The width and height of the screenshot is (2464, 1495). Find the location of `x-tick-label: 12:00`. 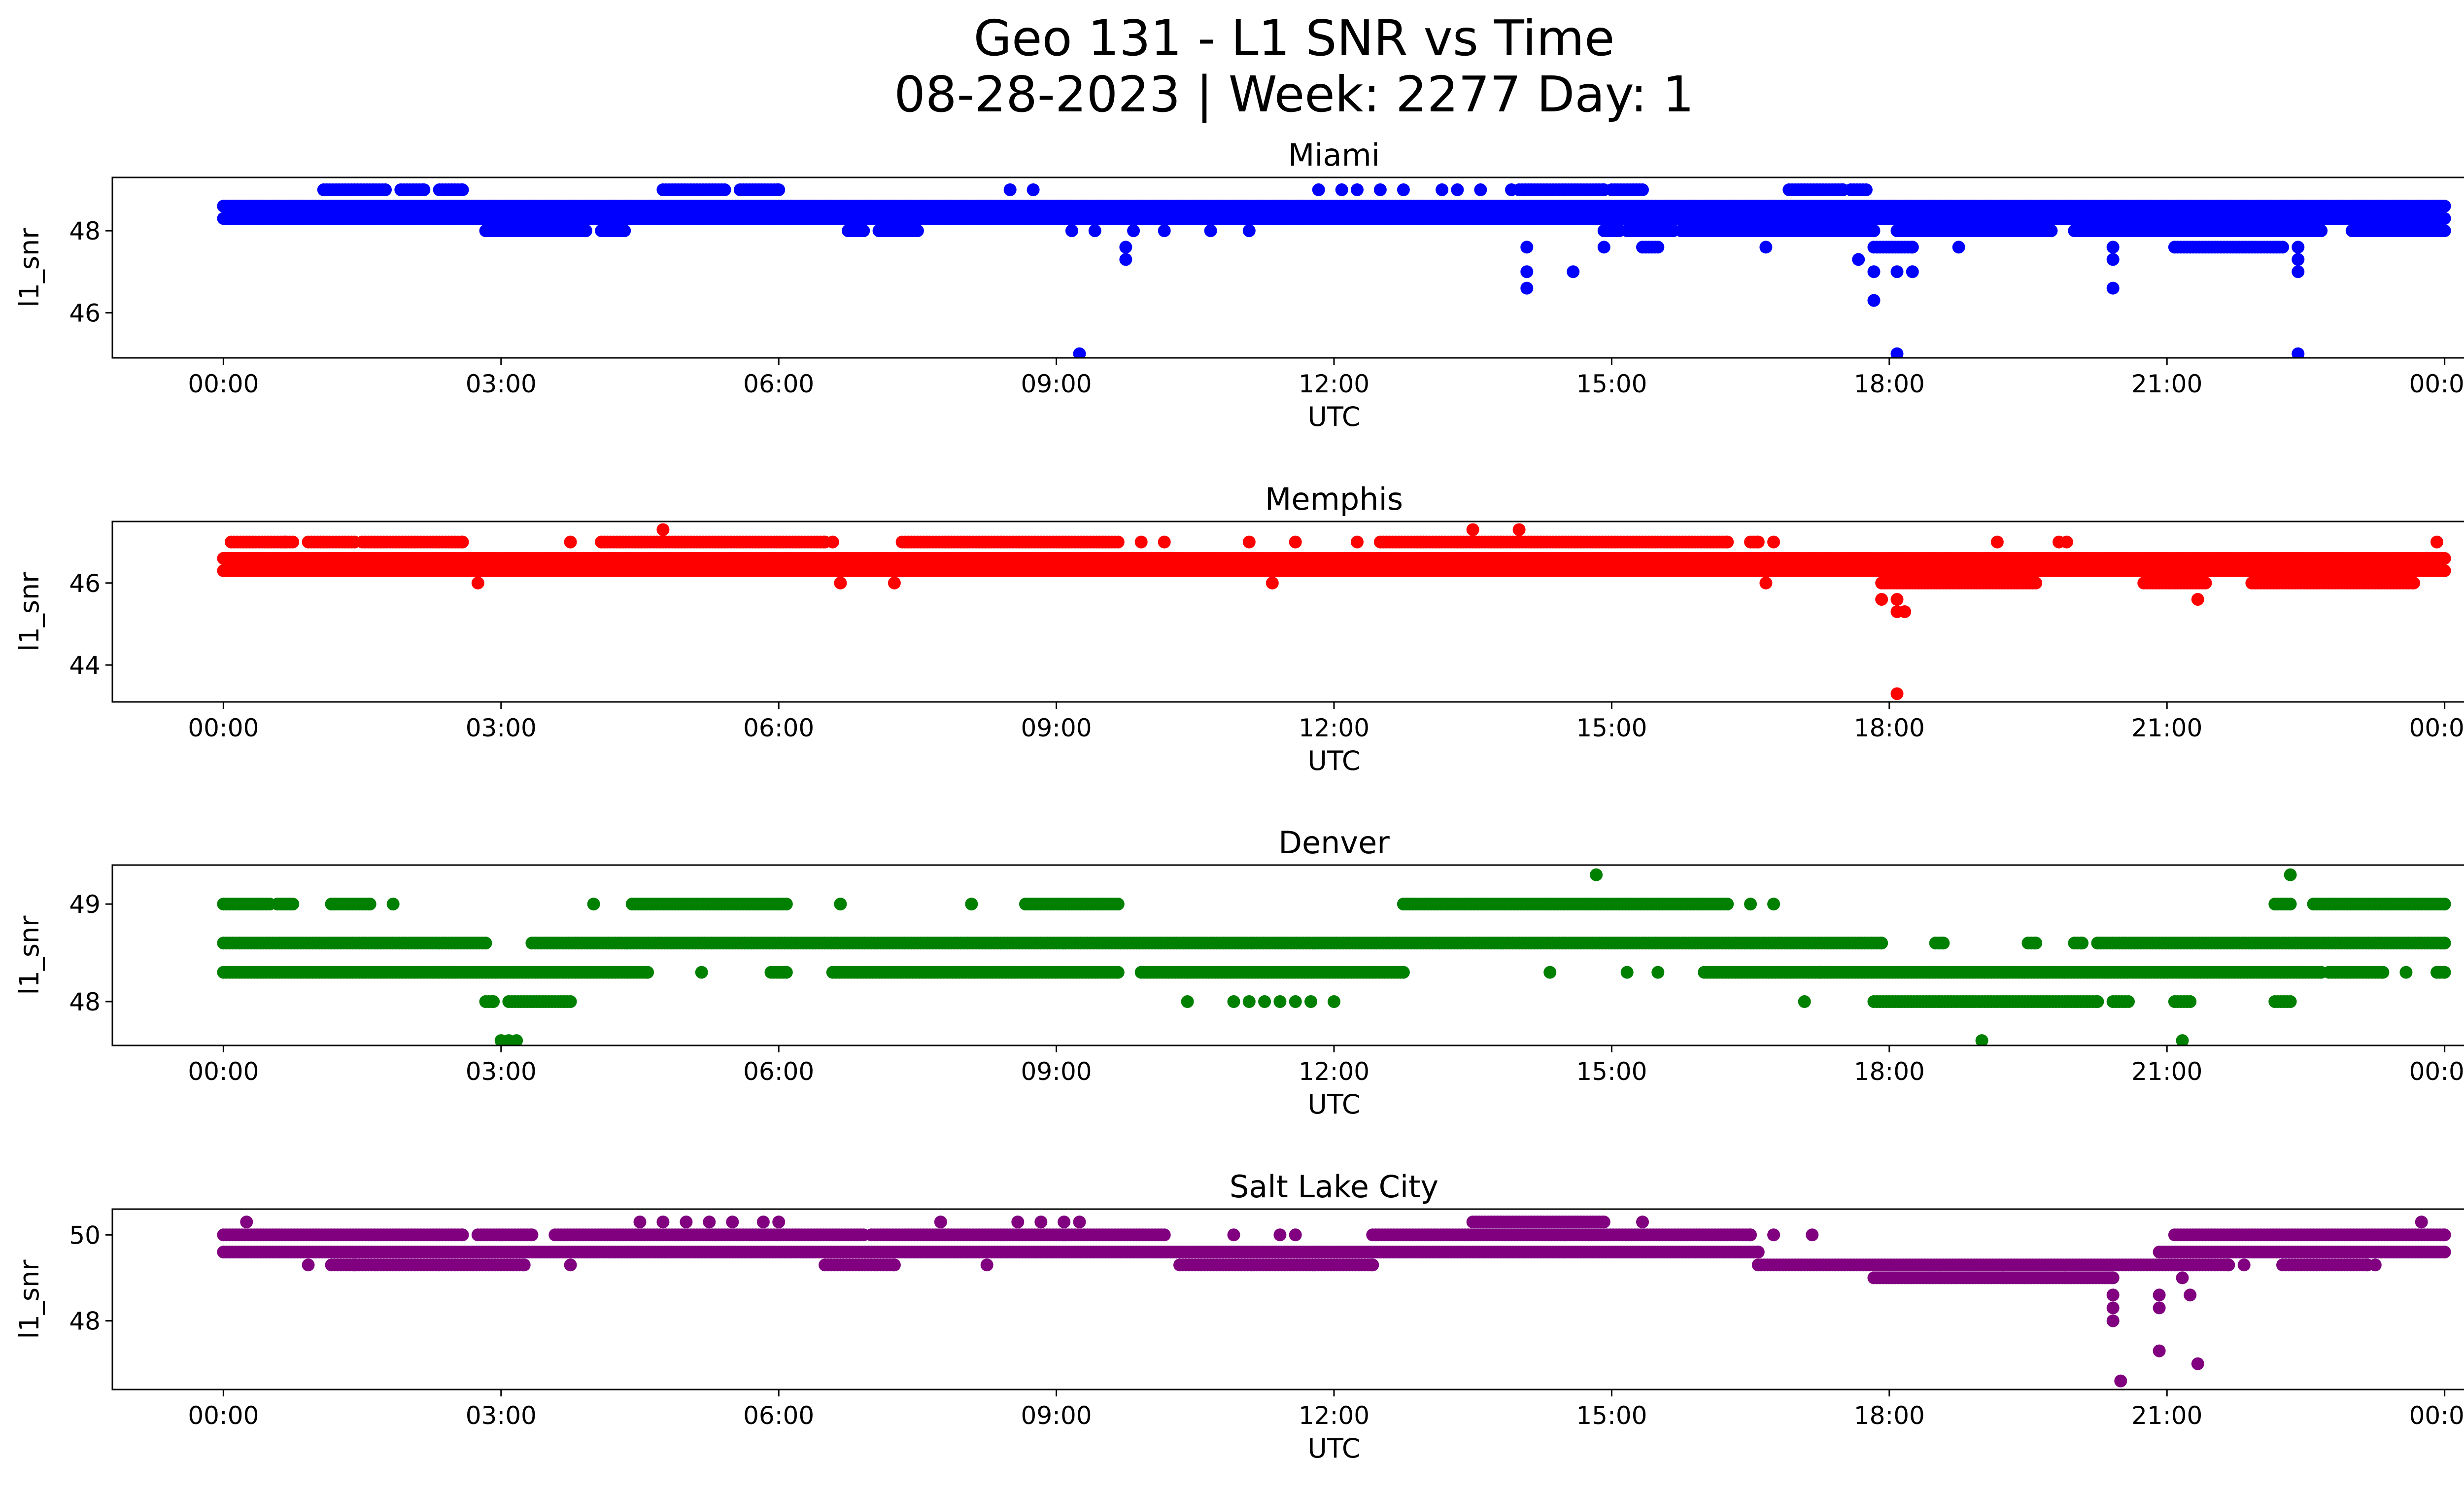

x-tick-label: 12:00 is located at coordinates (1334, 384).